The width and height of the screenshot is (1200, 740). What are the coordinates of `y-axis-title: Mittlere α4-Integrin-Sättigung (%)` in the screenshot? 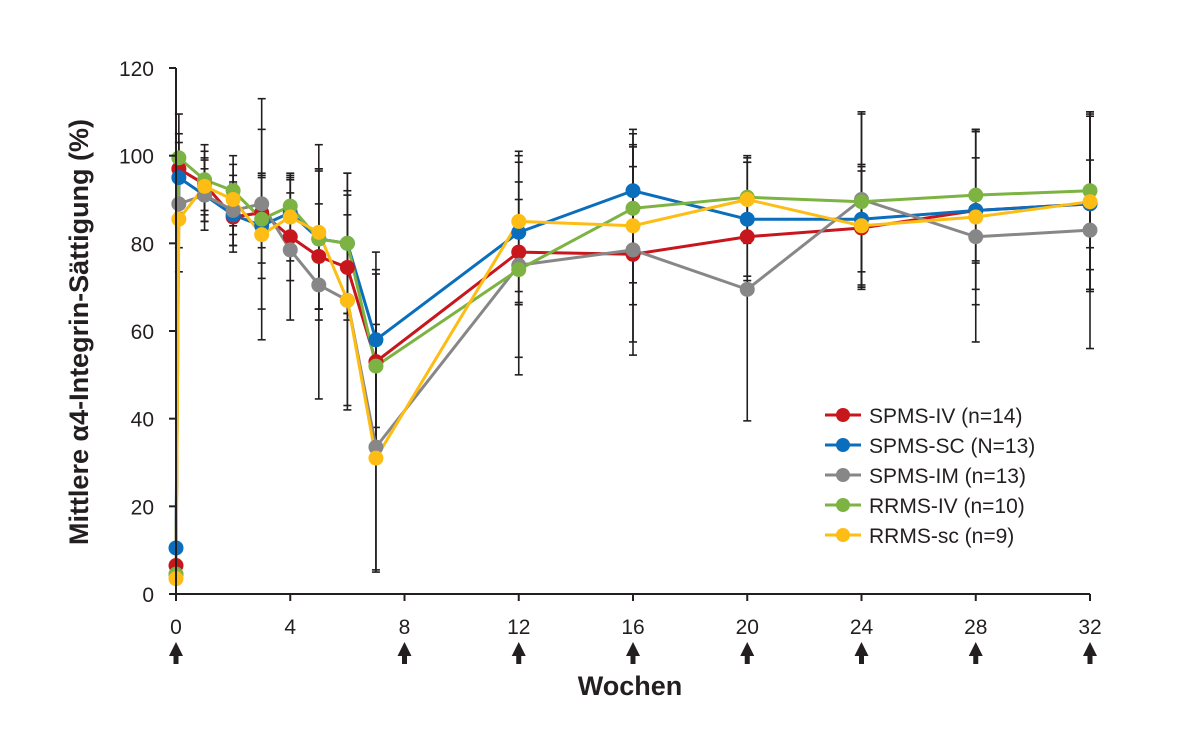 It's located at (79, 332).